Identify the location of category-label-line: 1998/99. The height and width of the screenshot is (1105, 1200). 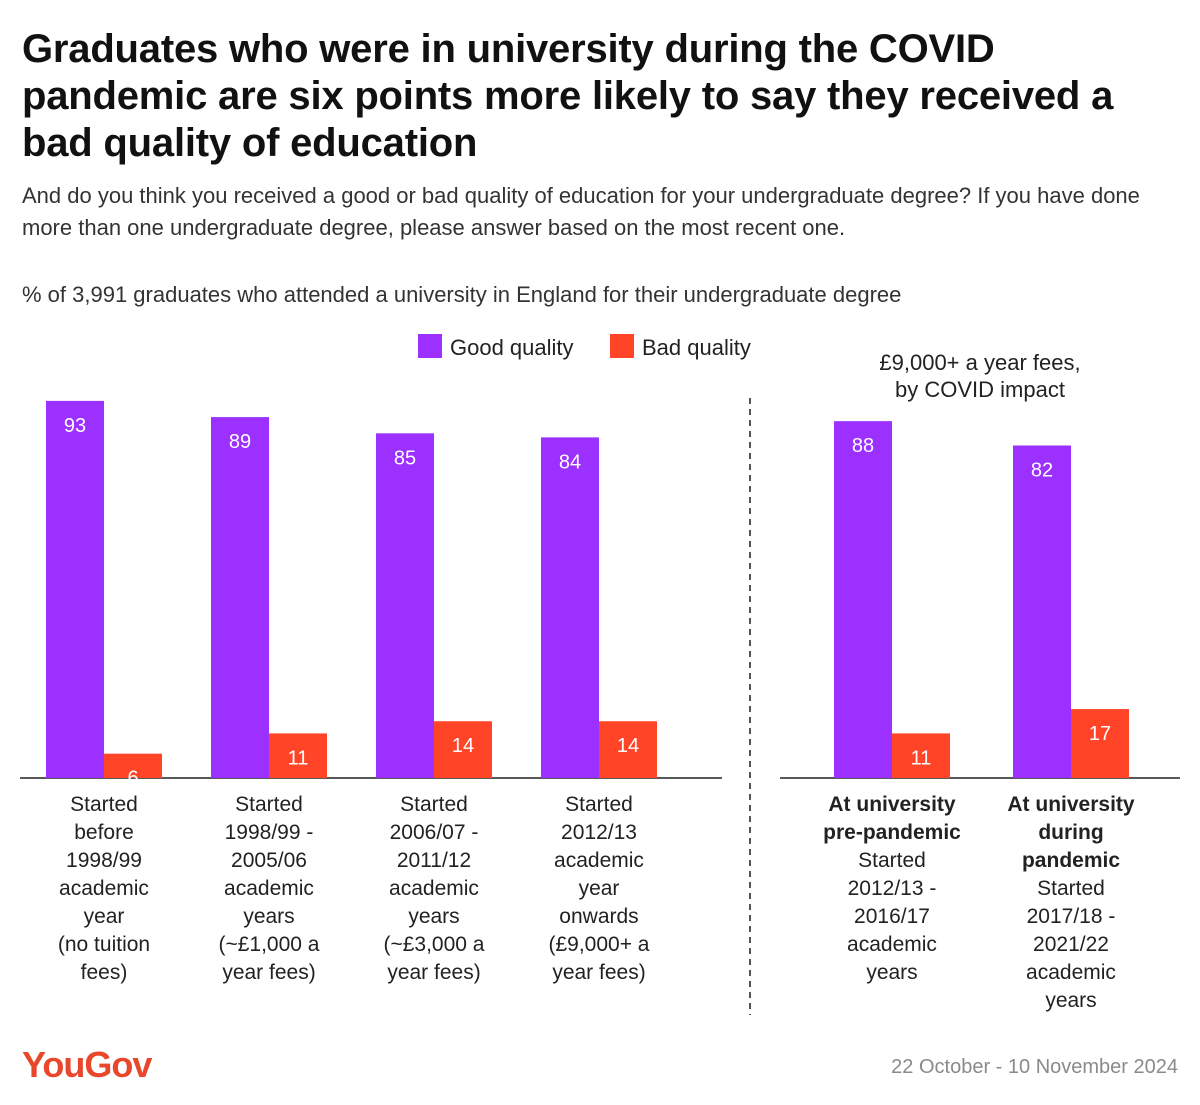
(104, 860).